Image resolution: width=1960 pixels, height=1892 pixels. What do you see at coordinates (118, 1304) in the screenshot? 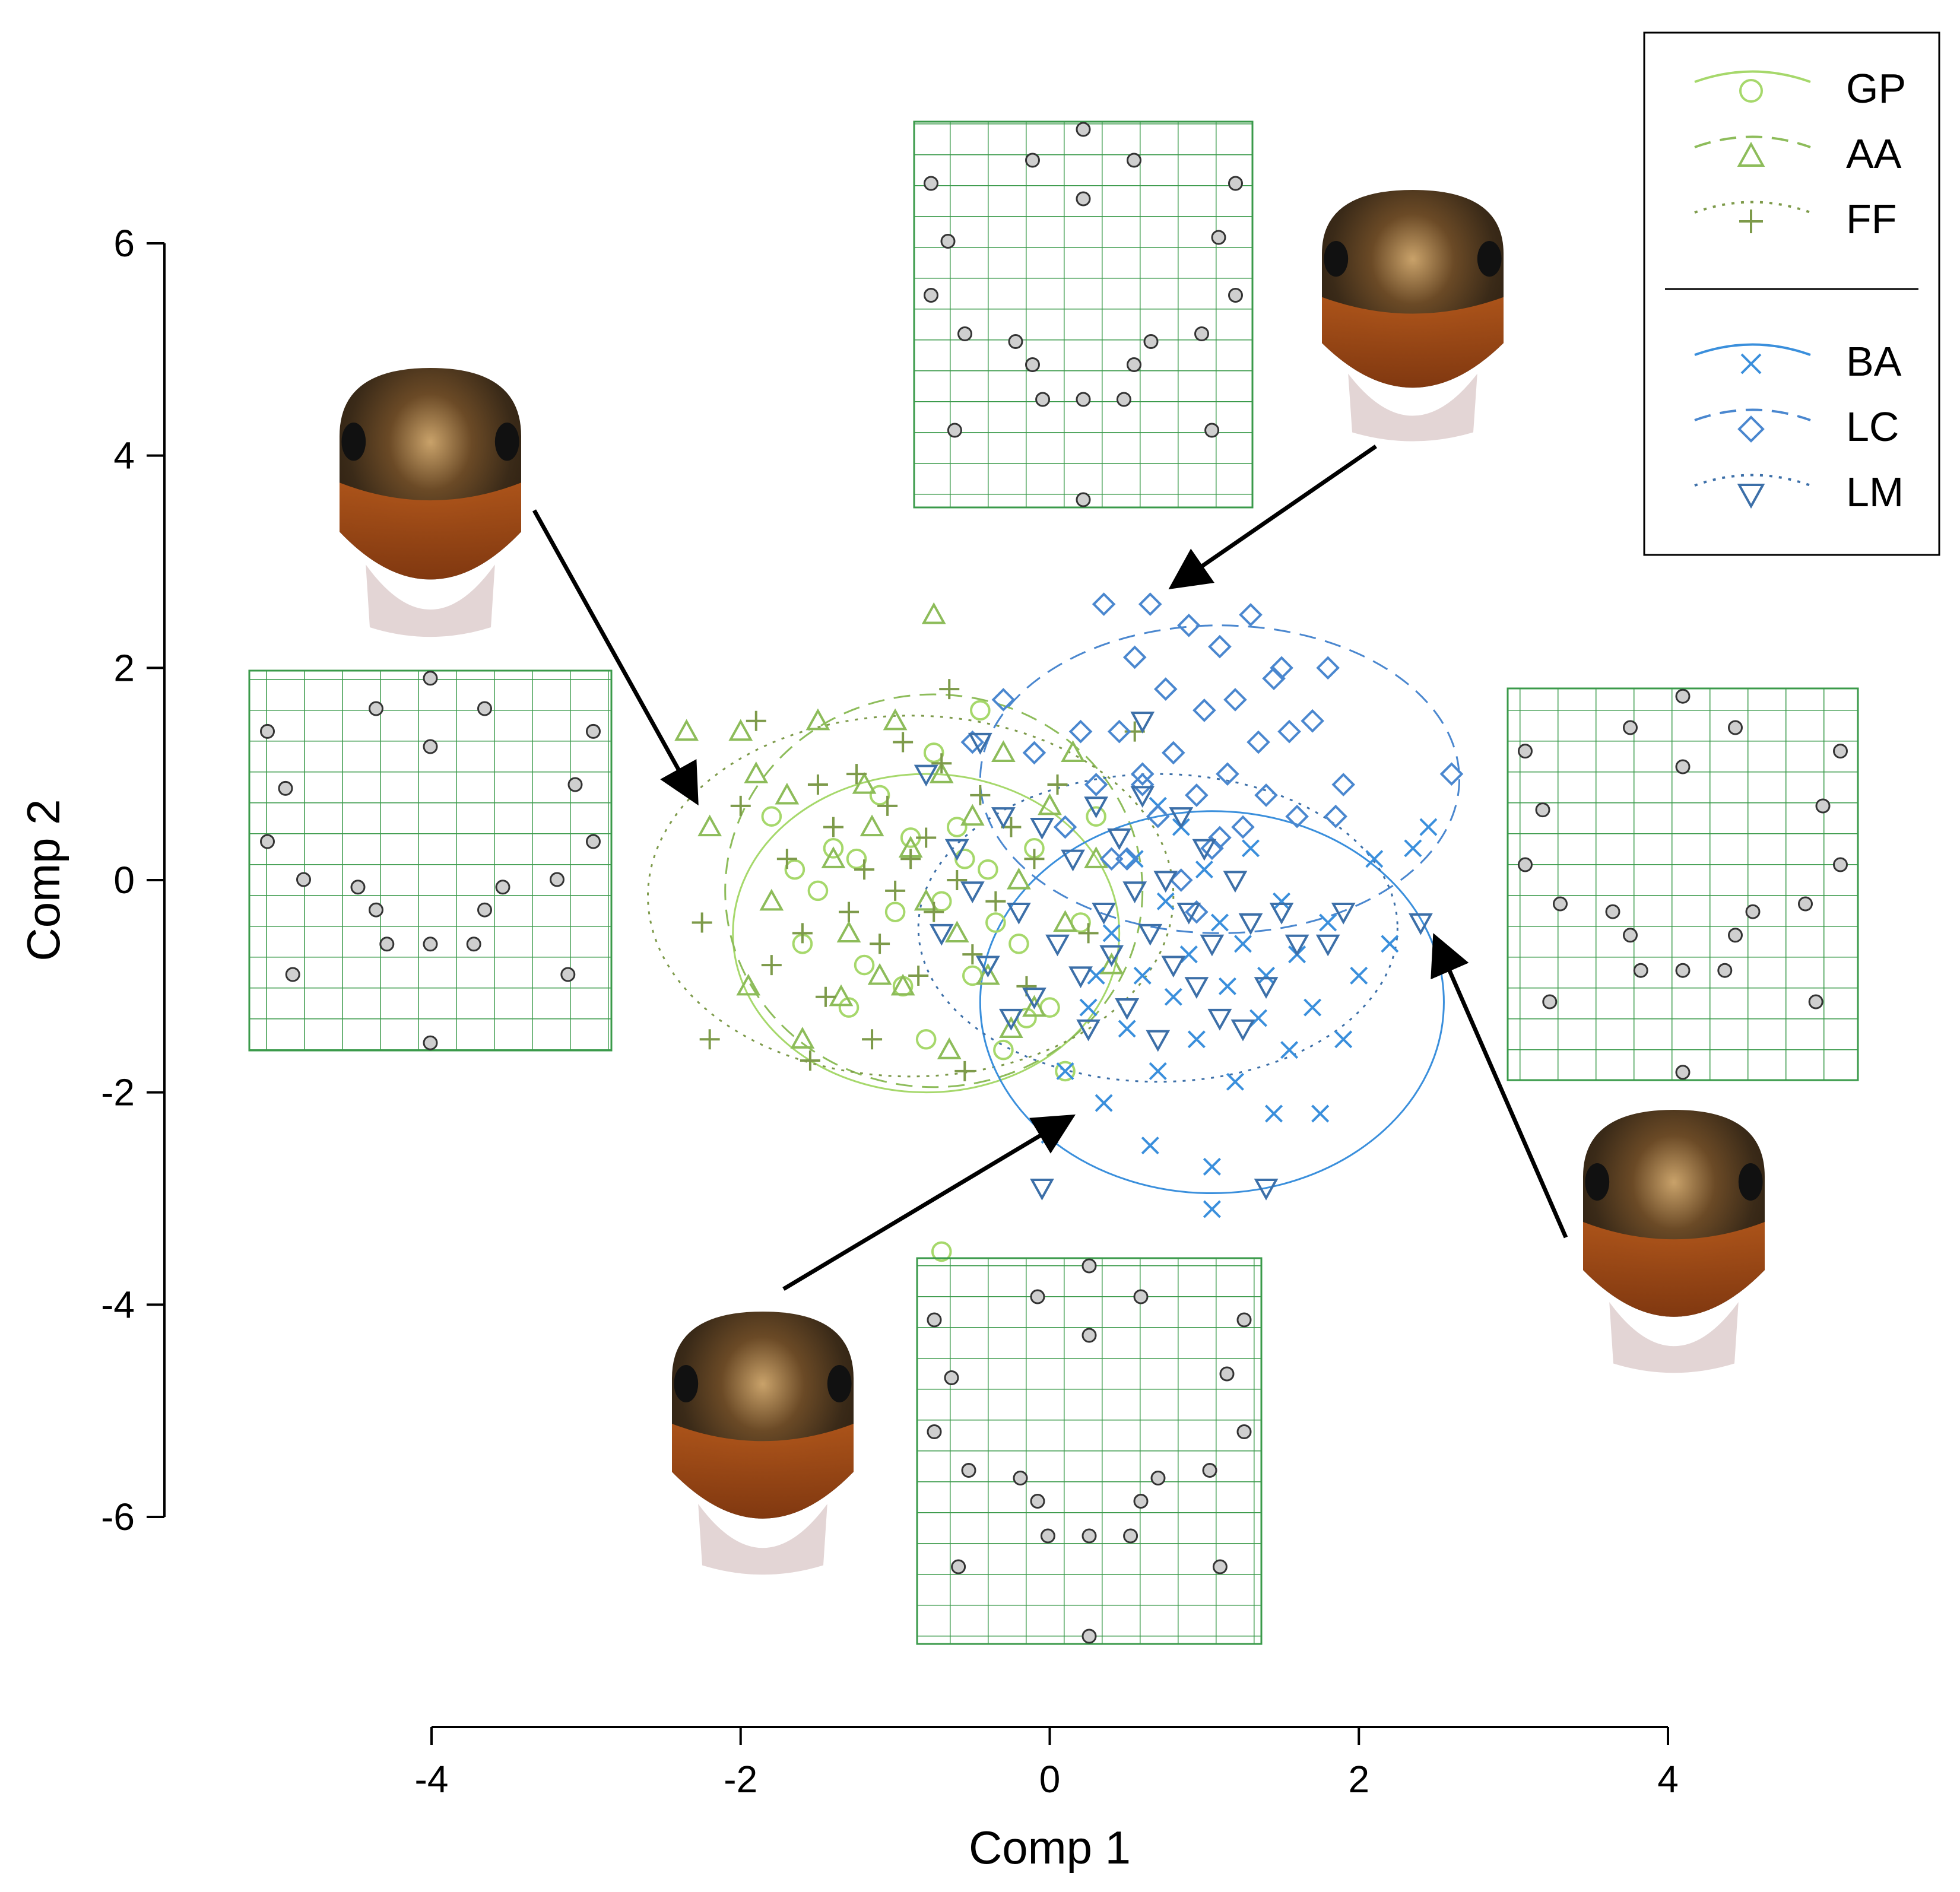
I see `y-tick-label: -4` at bounding box center [118, 1304].